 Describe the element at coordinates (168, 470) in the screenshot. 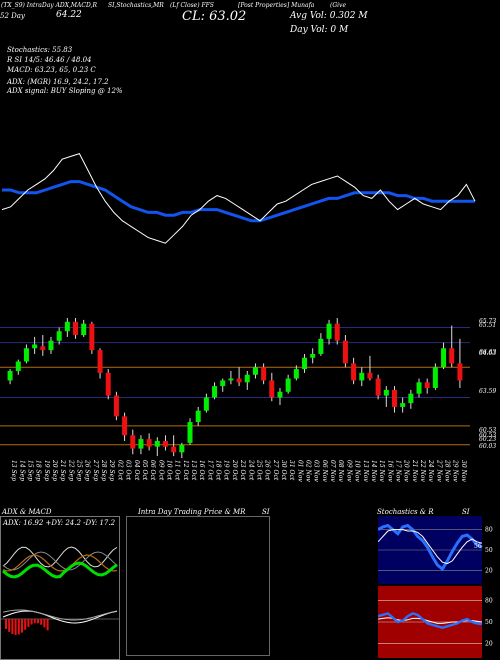

I see `date-tick-label: 10 Oct` at that location.